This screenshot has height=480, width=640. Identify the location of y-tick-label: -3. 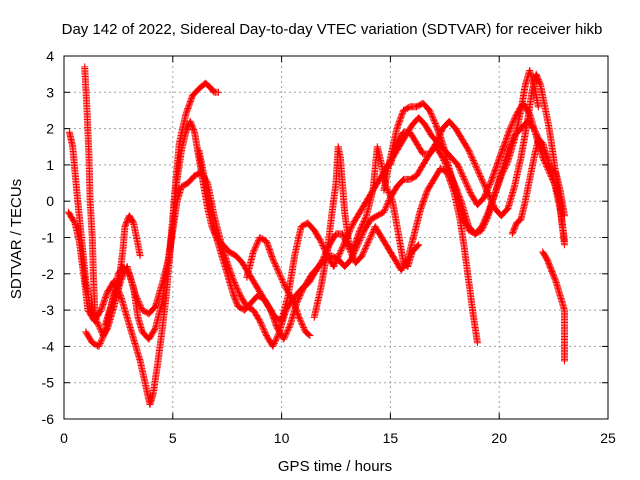
(48, 310).